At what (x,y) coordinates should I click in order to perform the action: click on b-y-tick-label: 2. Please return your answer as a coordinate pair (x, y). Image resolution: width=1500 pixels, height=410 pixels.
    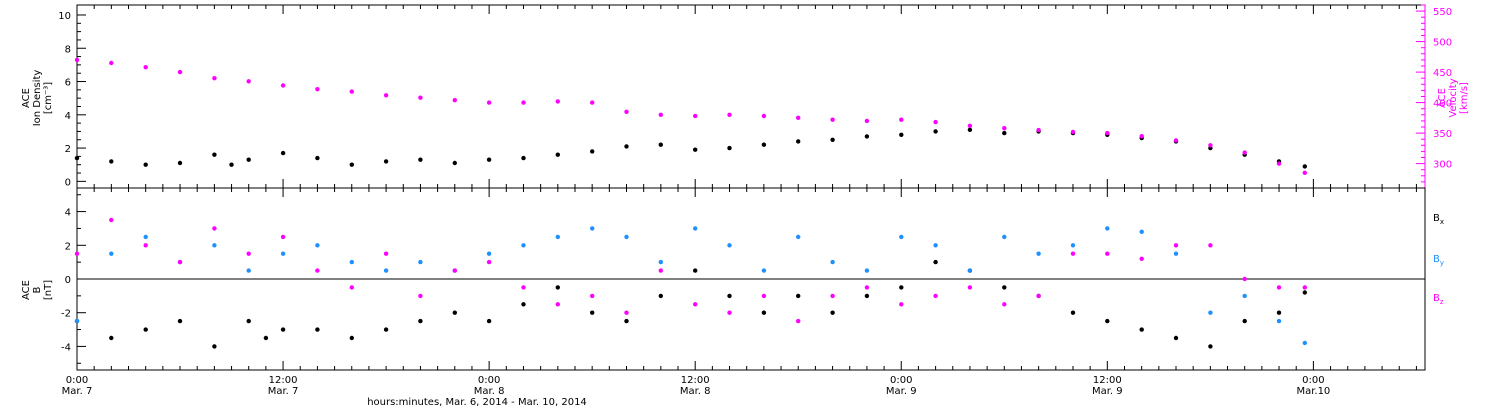
    Looking at the image, I should click on (68, 246).